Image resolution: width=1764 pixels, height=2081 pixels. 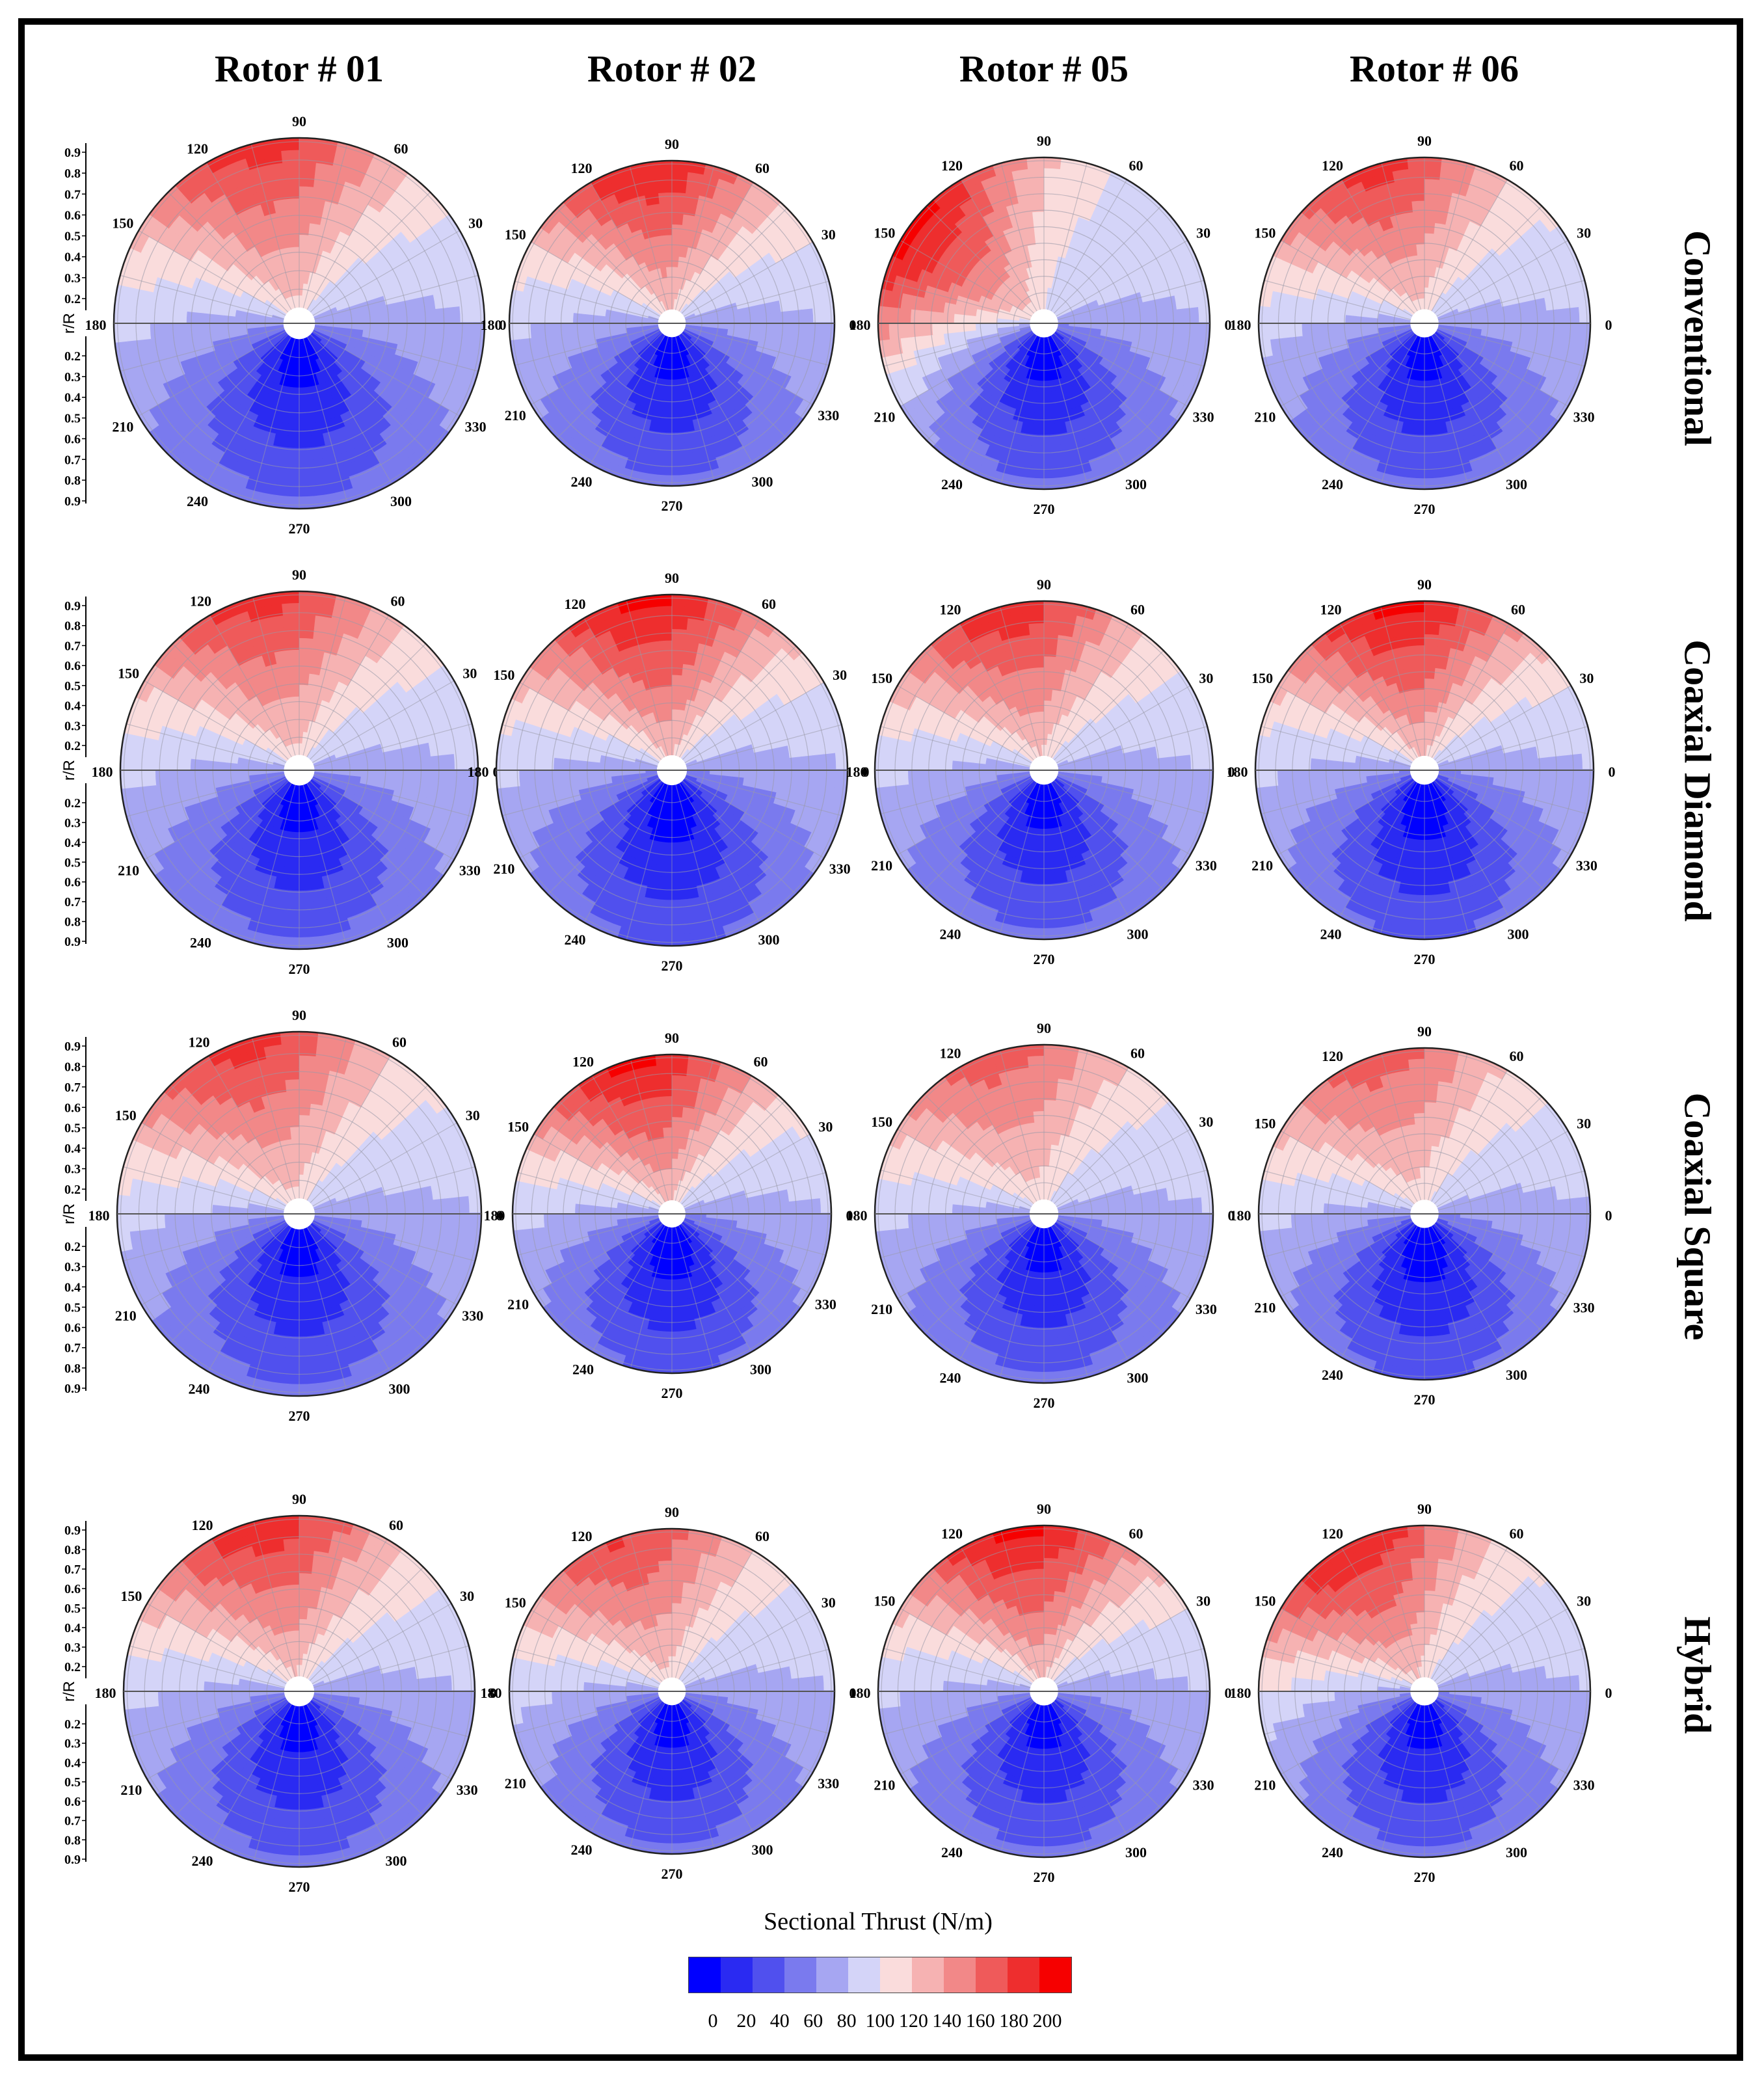 I want to click on azimuth-tick-label: 90, so click(x=299, y=575).